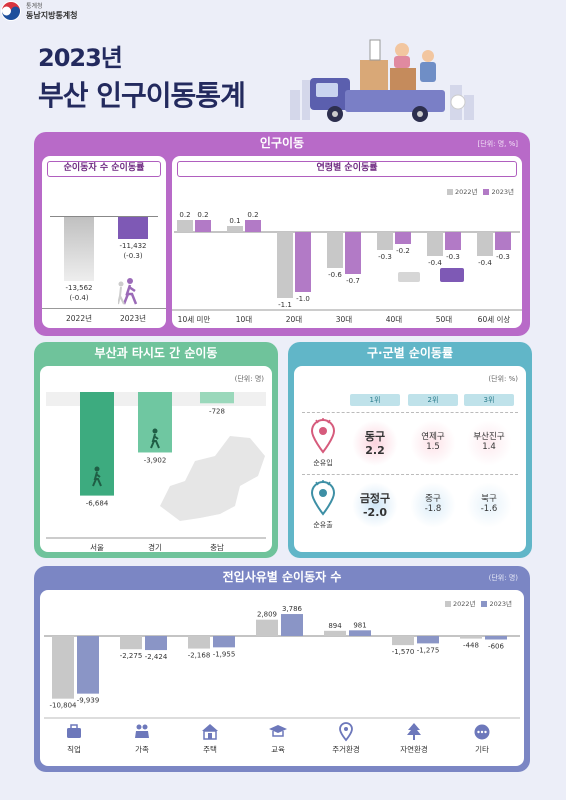 The image size is (566, 800). I want to click on reason-category-5: 자연환경, so click(414, 738).